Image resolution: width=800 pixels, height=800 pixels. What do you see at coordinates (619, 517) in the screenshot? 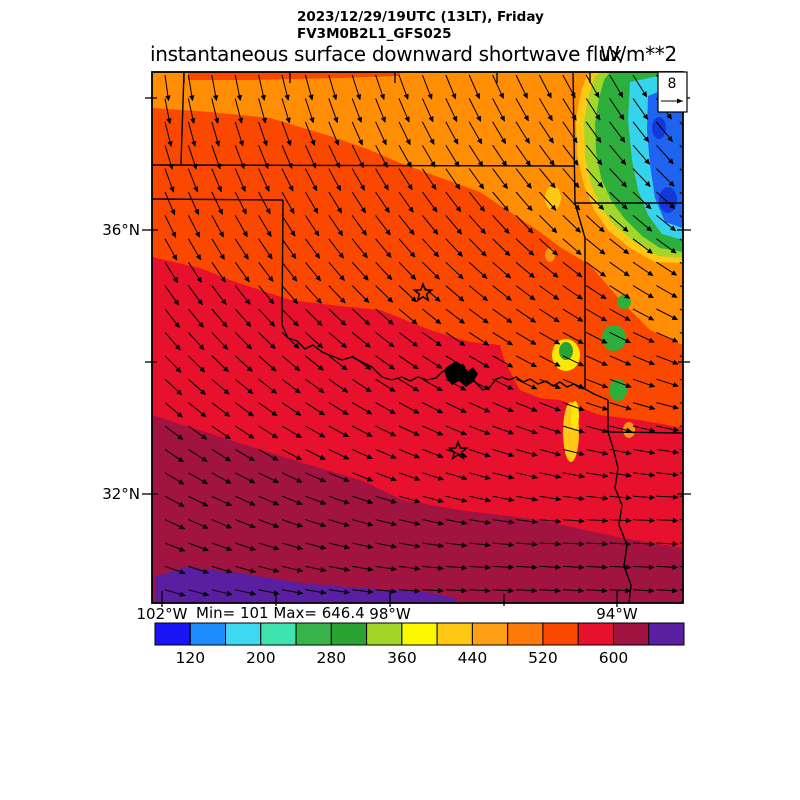
I see `border-tx-la` at bounding box center [619, 517].